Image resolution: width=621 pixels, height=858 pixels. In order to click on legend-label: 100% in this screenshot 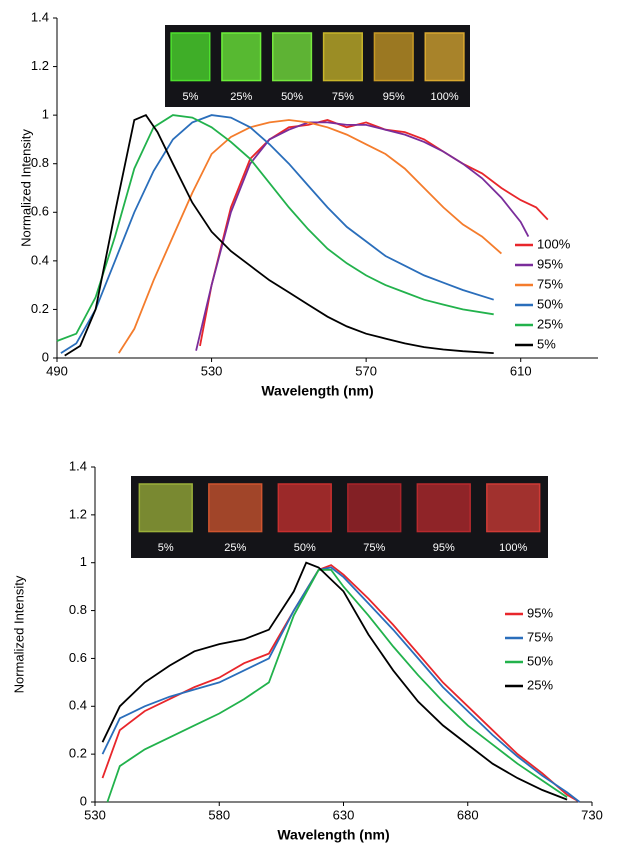, I will do `click(554, 243)`.